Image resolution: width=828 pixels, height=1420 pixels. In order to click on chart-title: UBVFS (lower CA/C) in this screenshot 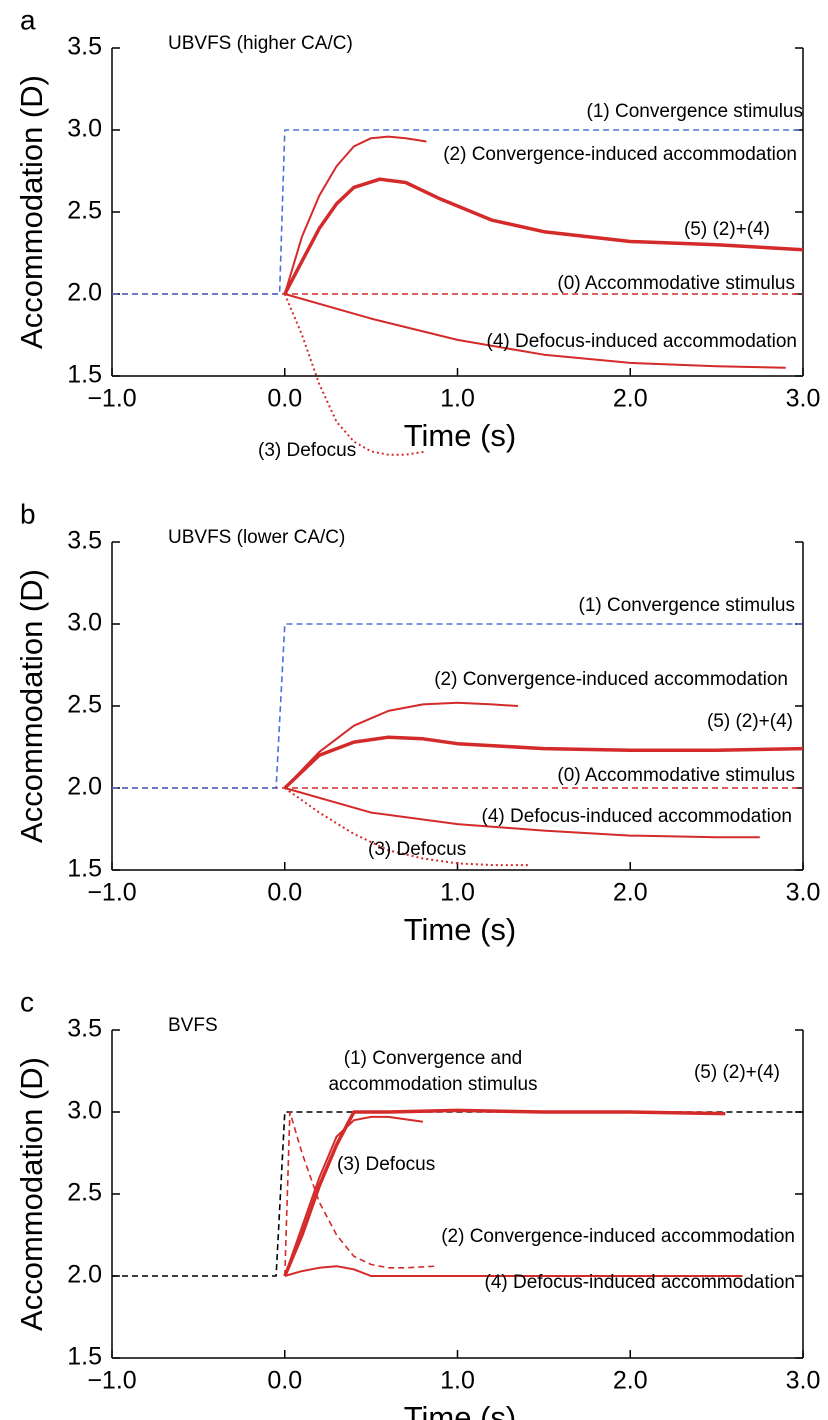, I will do `click(256, 537)`.